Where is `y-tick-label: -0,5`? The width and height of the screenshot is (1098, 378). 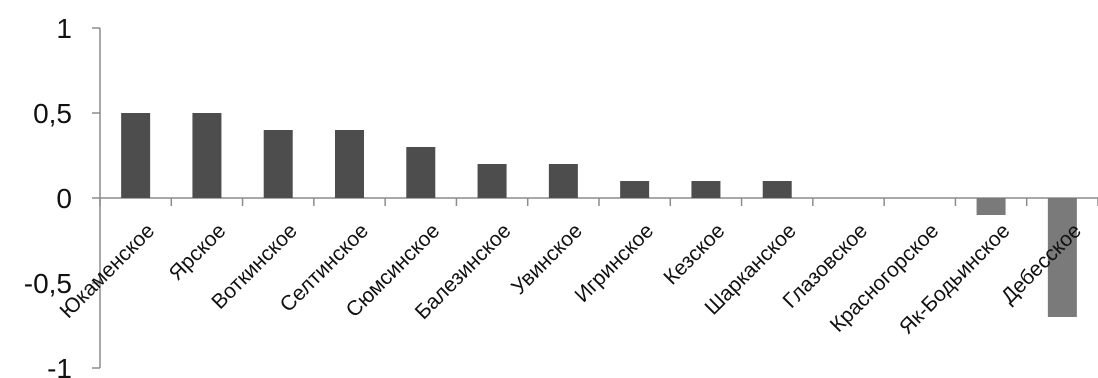
y-tick-label: -0,5 is located at coordinates (48, 283).